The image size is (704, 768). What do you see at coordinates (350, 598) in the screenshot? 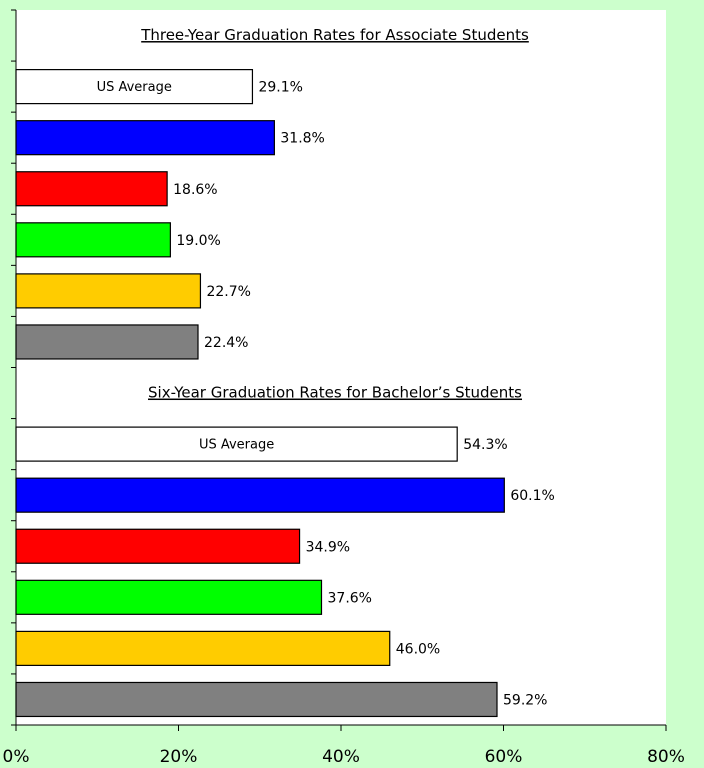
I see `value-label: 37.6%` at bounding box center [350, 598].